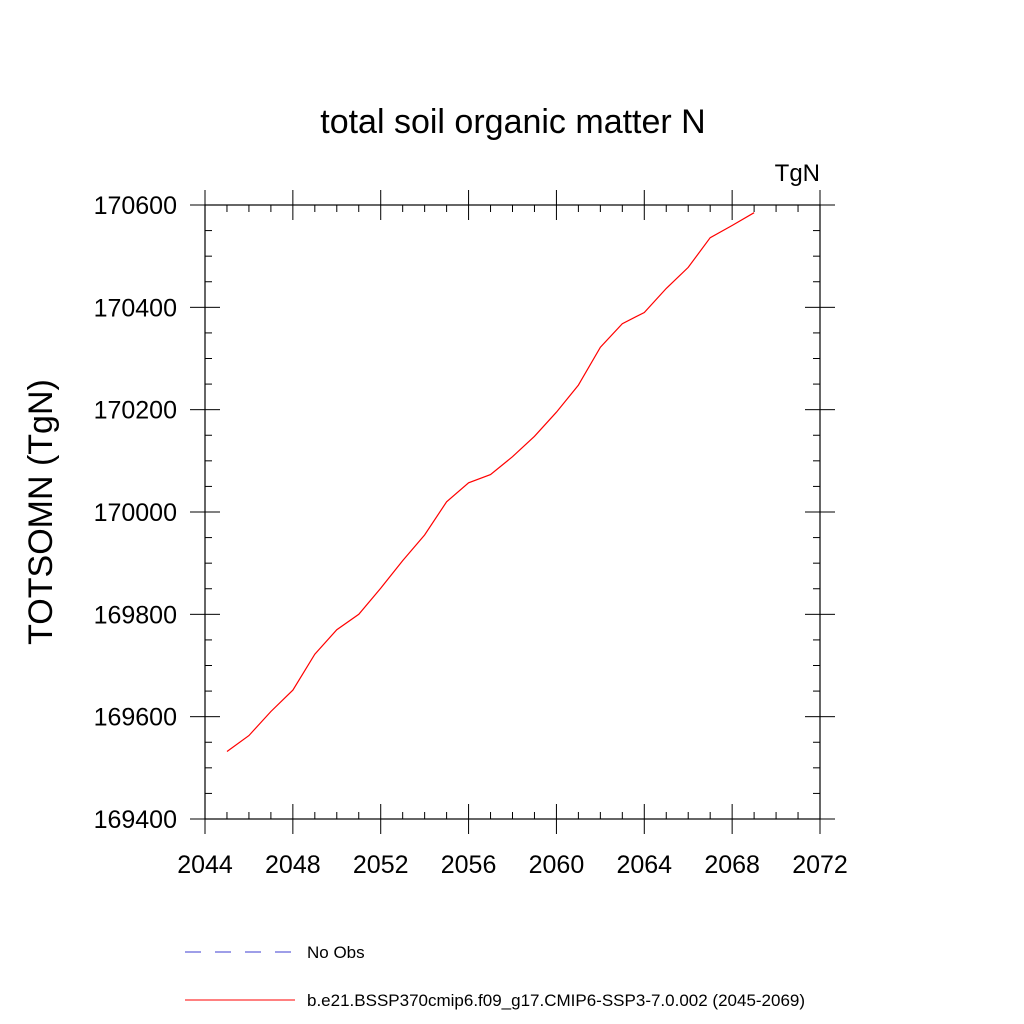 The height and width of the screenshot is (1024, 1024). What do you see at coordinates (41, 512) in the screenshot?
I see `y-axis-label: TOTSOMN (TgN)` at bounding box center [41, 512].